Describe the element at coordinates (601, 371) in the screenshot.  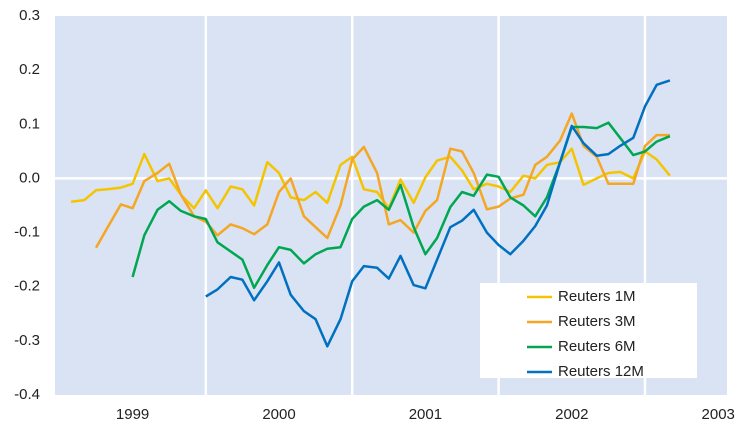
I see `legend-label: Reuters 12M` at that location.